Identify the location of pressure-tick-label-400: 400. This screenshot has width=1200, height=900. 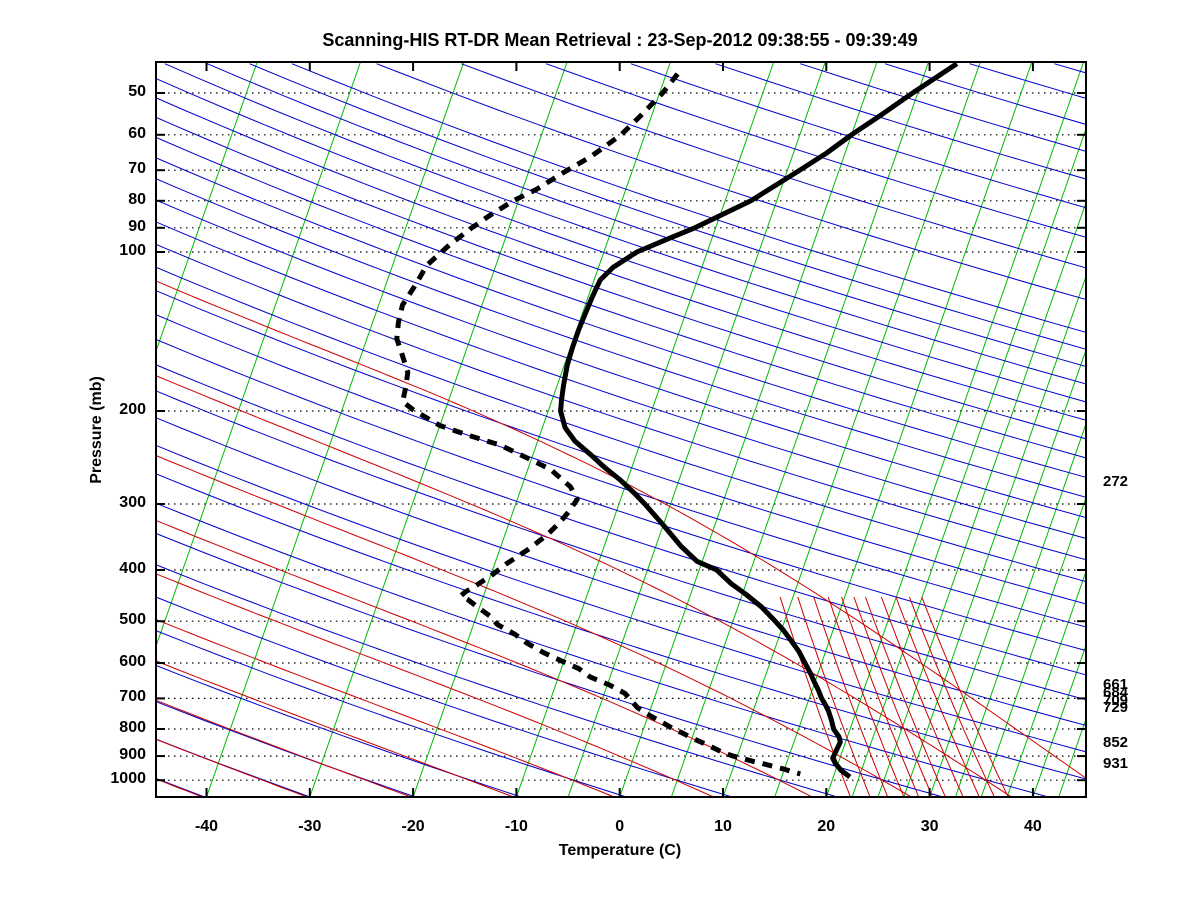
(132, 569).